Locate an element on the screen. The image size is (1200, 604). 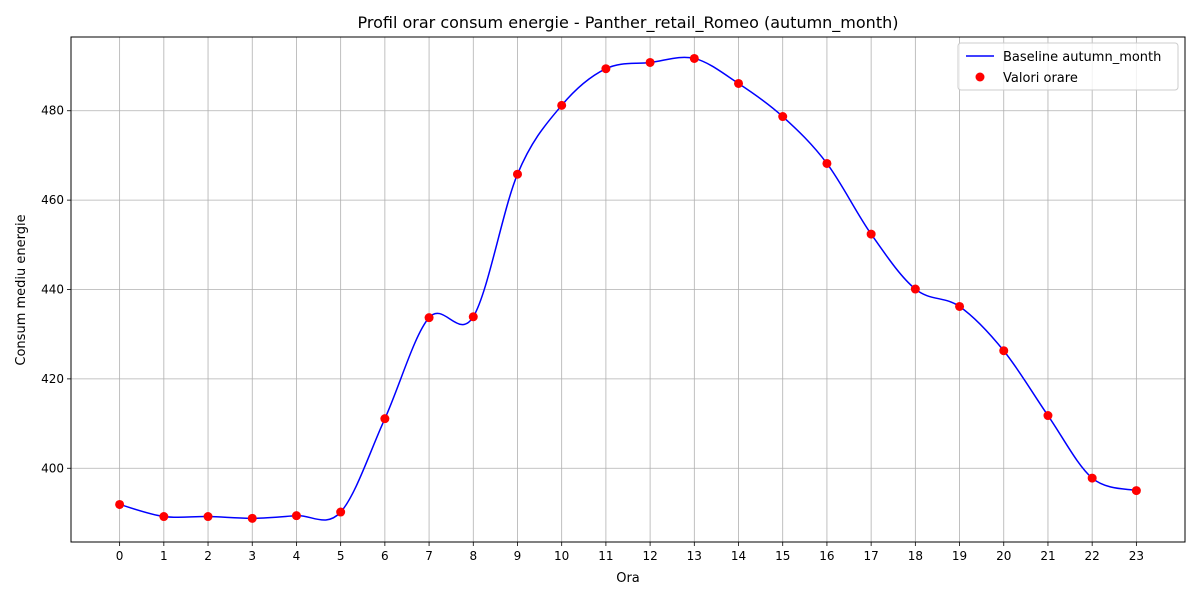
x-tick-label: 17 is located at coordinates (870, 556).